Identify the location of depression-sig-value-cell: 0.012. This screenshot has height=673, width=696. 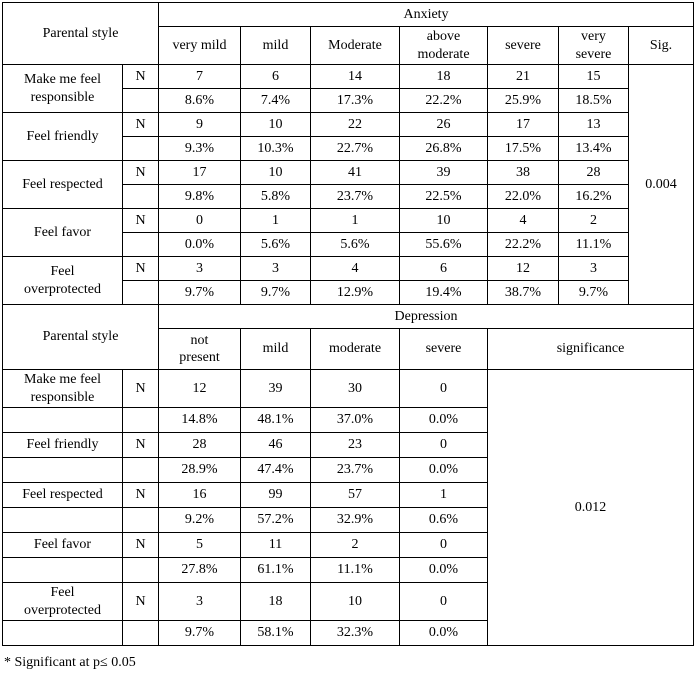
(590, 507).